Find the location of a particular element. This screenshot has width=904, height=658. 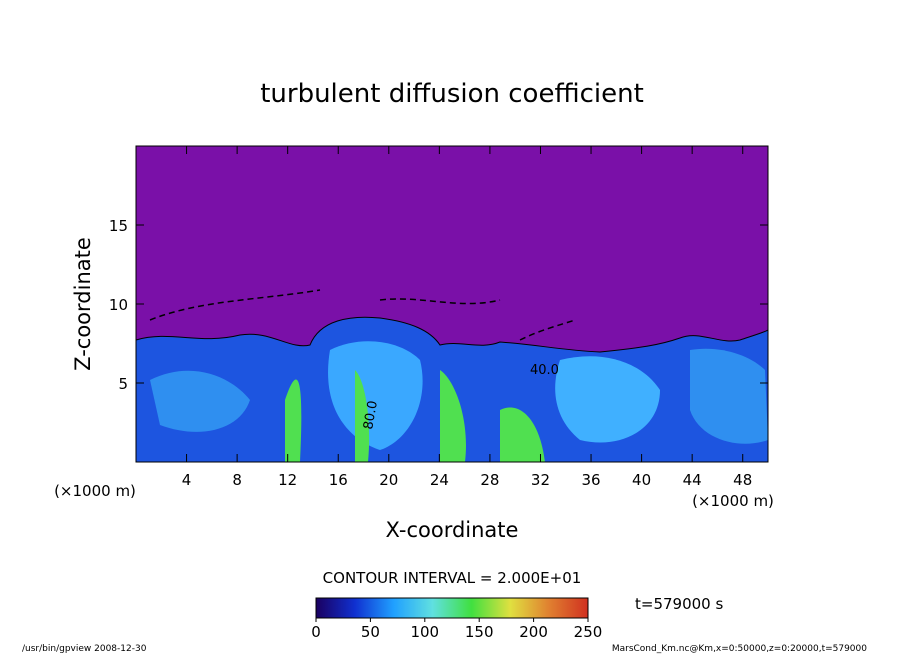

x-tick-label: 32 is located at coordinates (540, 480).